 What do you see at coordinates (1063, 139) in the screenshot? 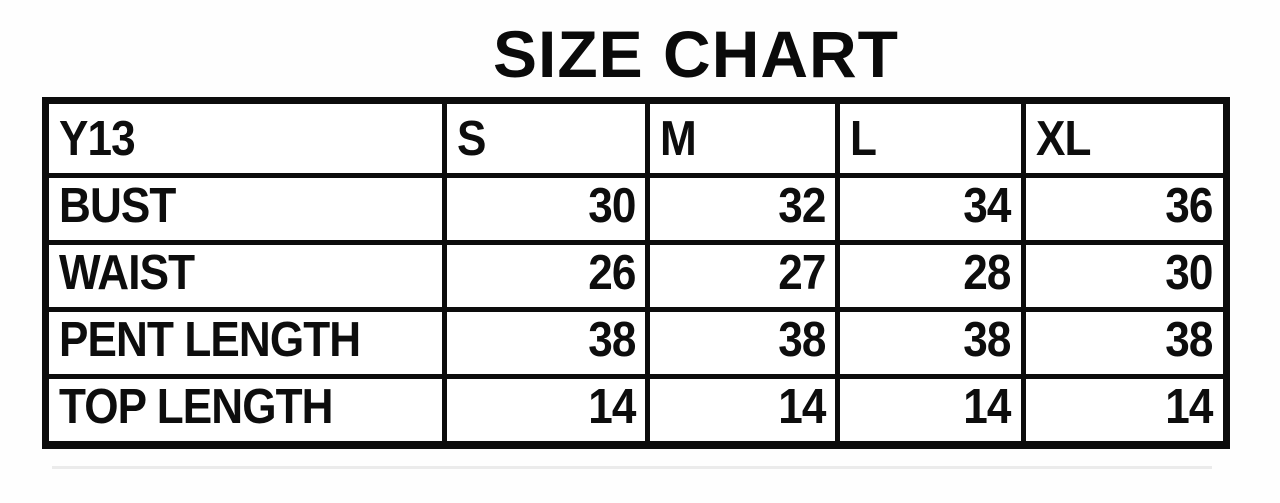
I see `size-xl-label: XL` at bounding box center [1063, 139].